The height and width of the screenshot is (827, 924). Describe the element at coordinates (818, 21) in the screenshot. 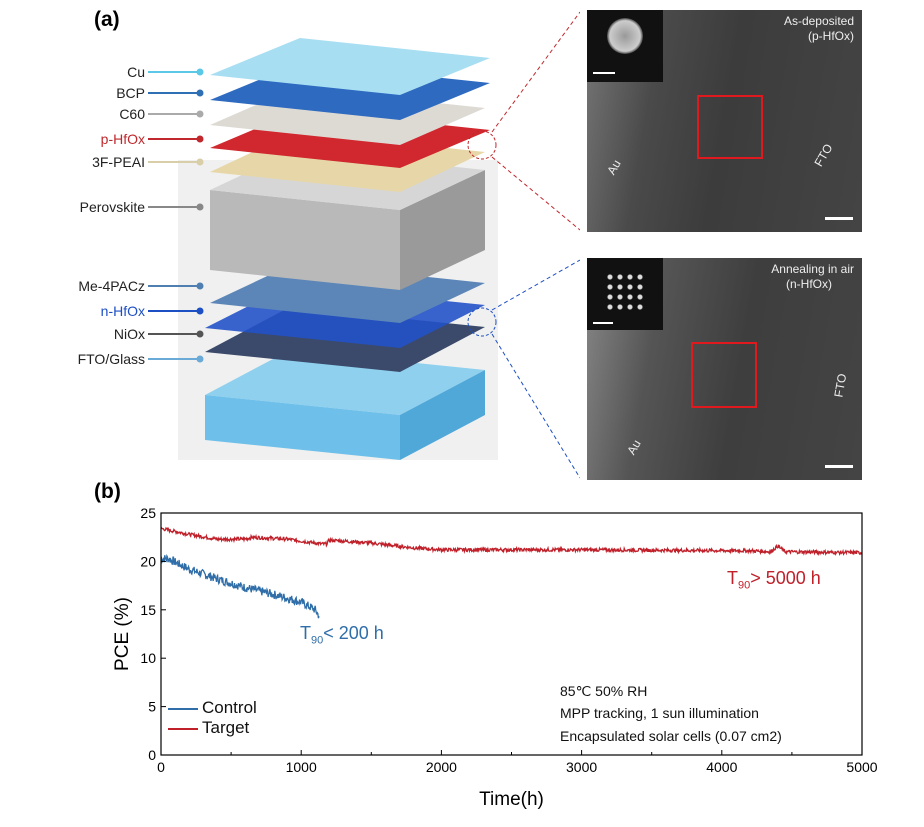

I see `tem-title: As-deposited` at that location.